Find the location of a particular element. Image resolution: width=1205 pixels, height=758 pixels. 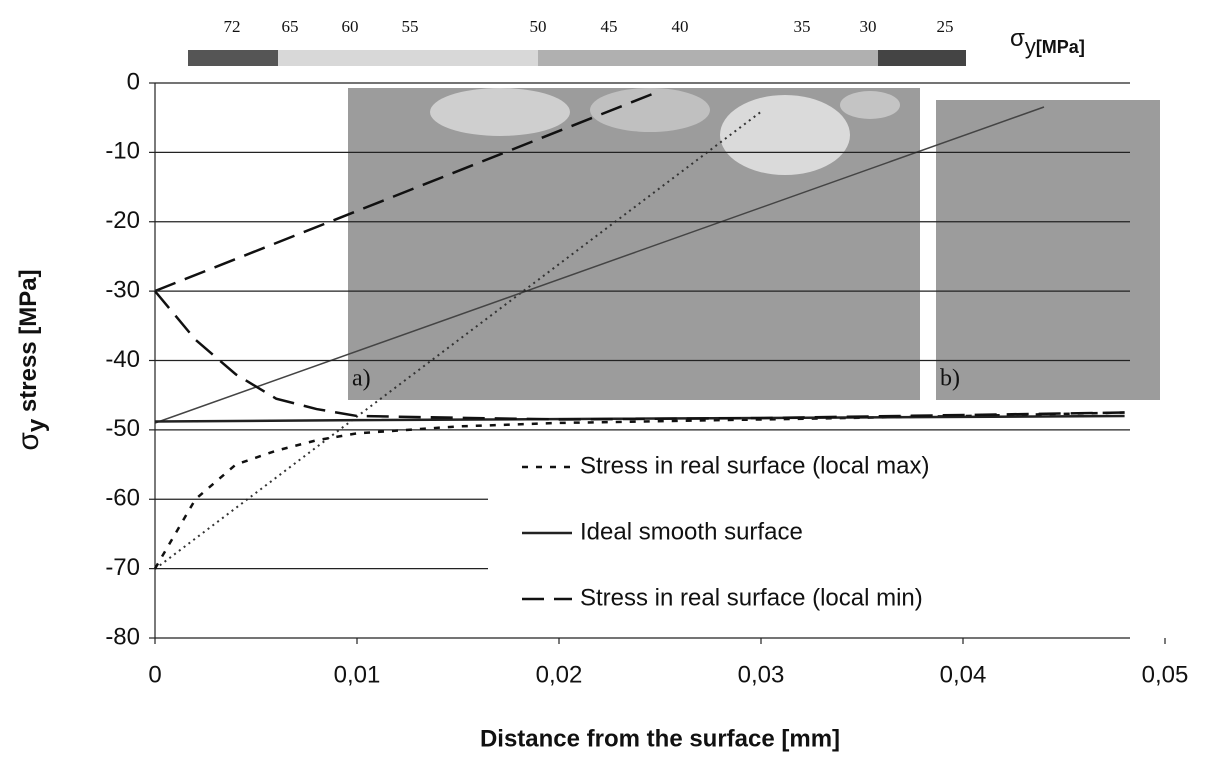

x-axis-label: Distance from the surface [mm] is located at coordinates (660, 738).